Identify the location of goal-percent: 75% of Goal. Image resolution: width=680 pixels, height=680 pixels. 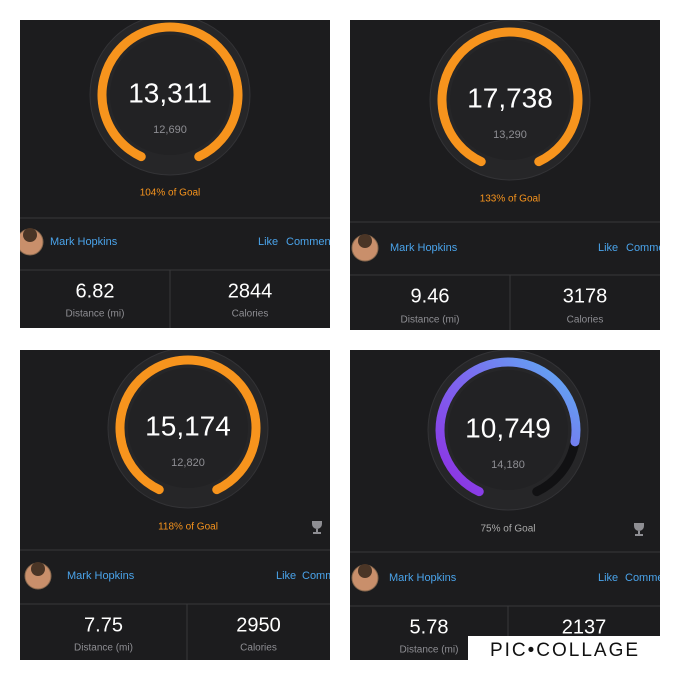
(507, 529).